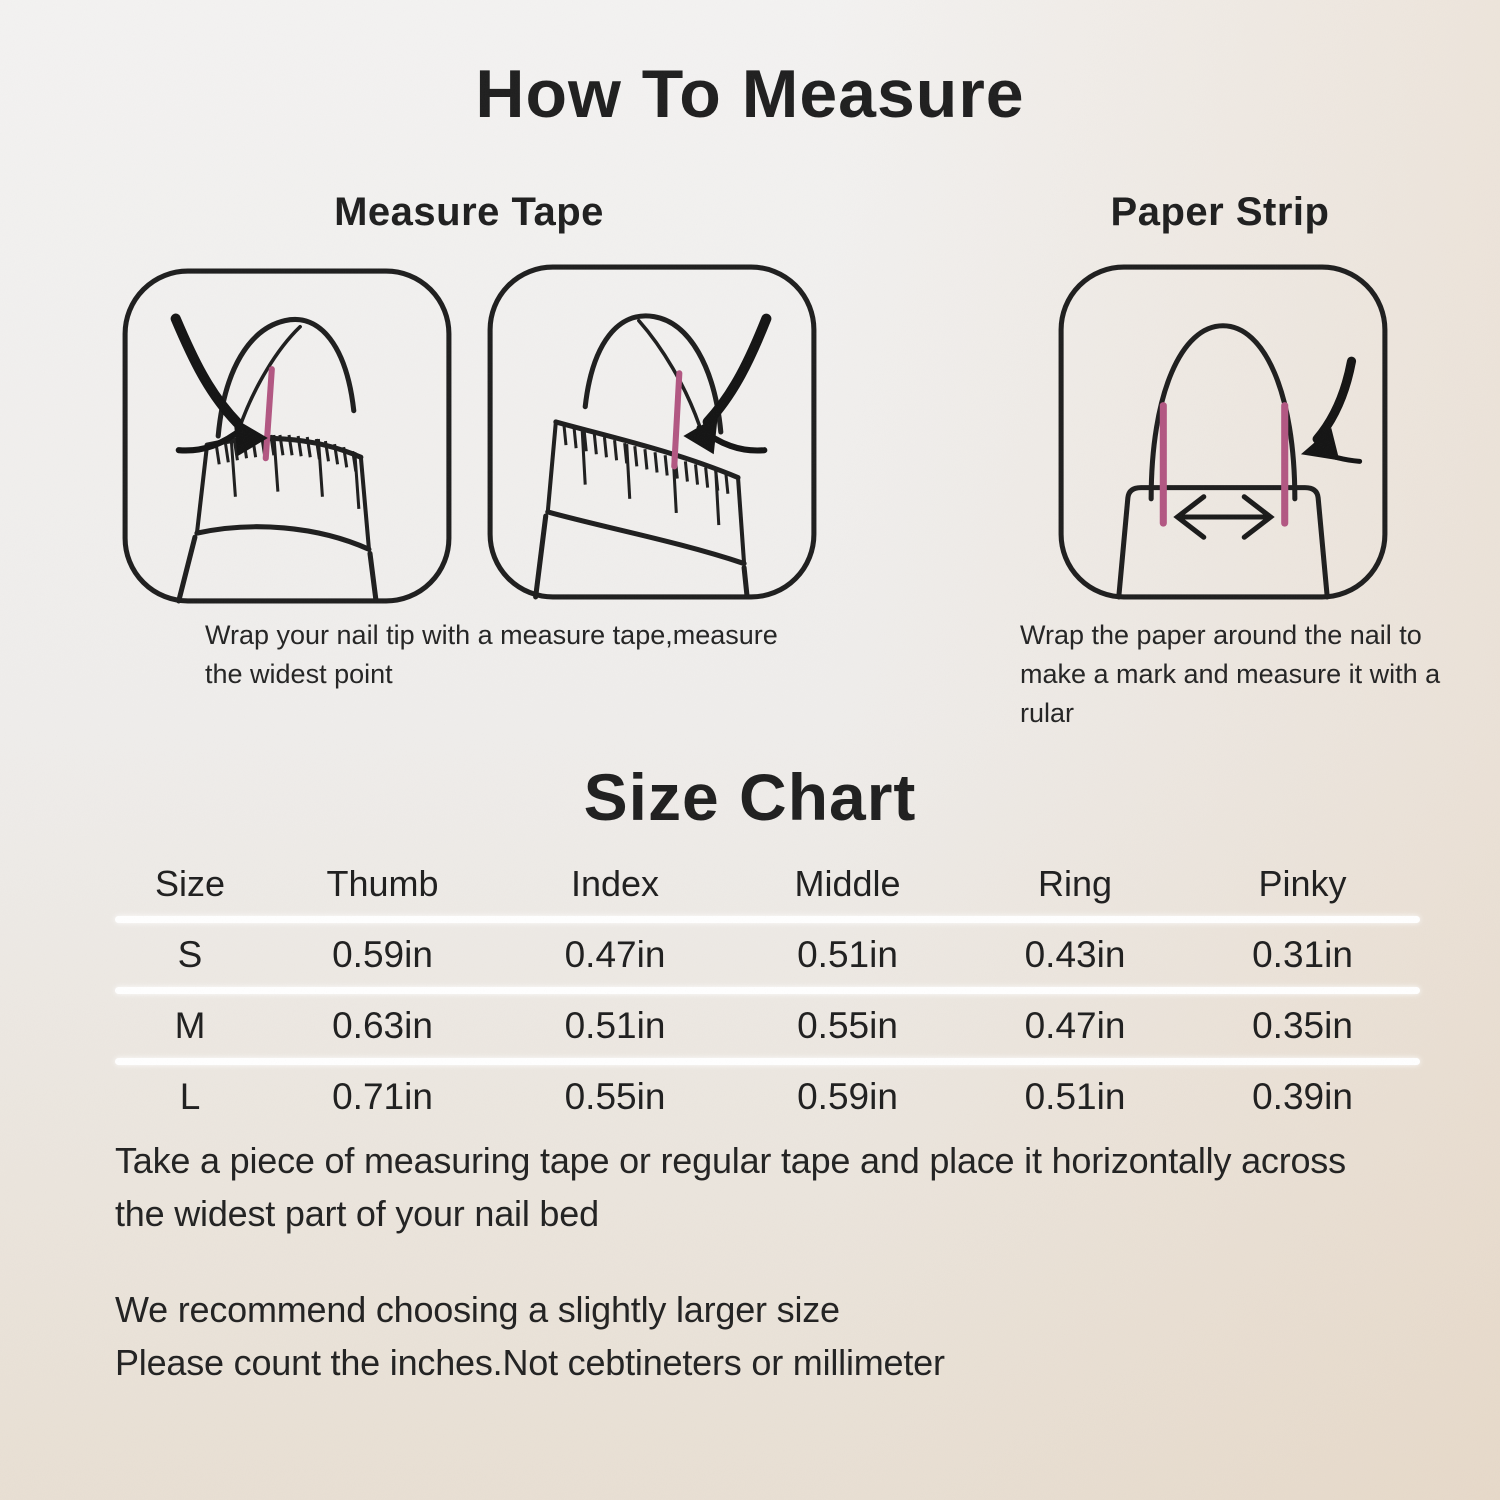 The image size is (1500, 1500). I want to click on measure-tape-illustration-right, so click(652, 432).